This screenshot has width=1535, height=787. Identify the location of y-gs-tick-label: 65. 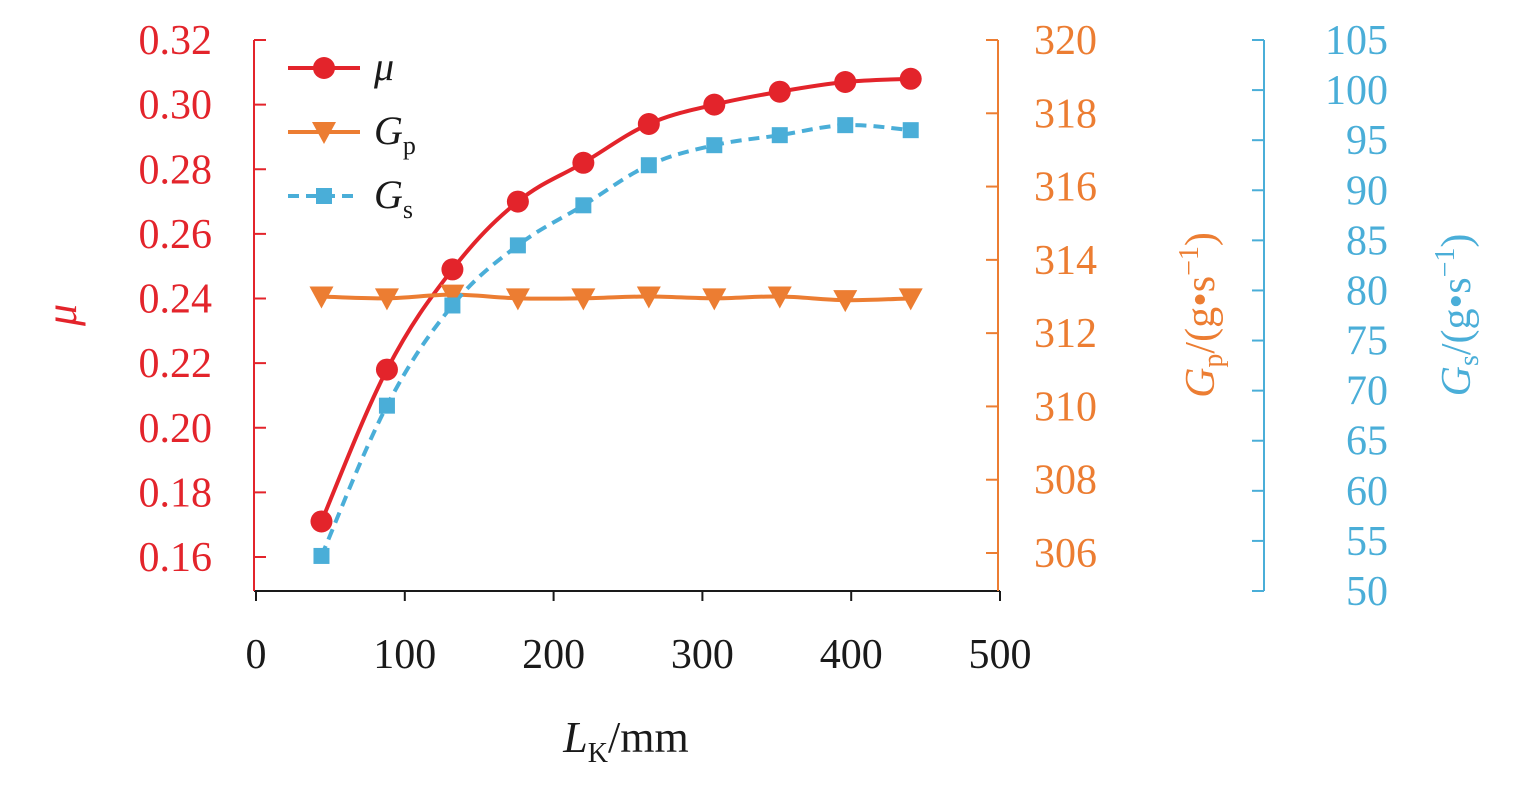
(1367, 442).